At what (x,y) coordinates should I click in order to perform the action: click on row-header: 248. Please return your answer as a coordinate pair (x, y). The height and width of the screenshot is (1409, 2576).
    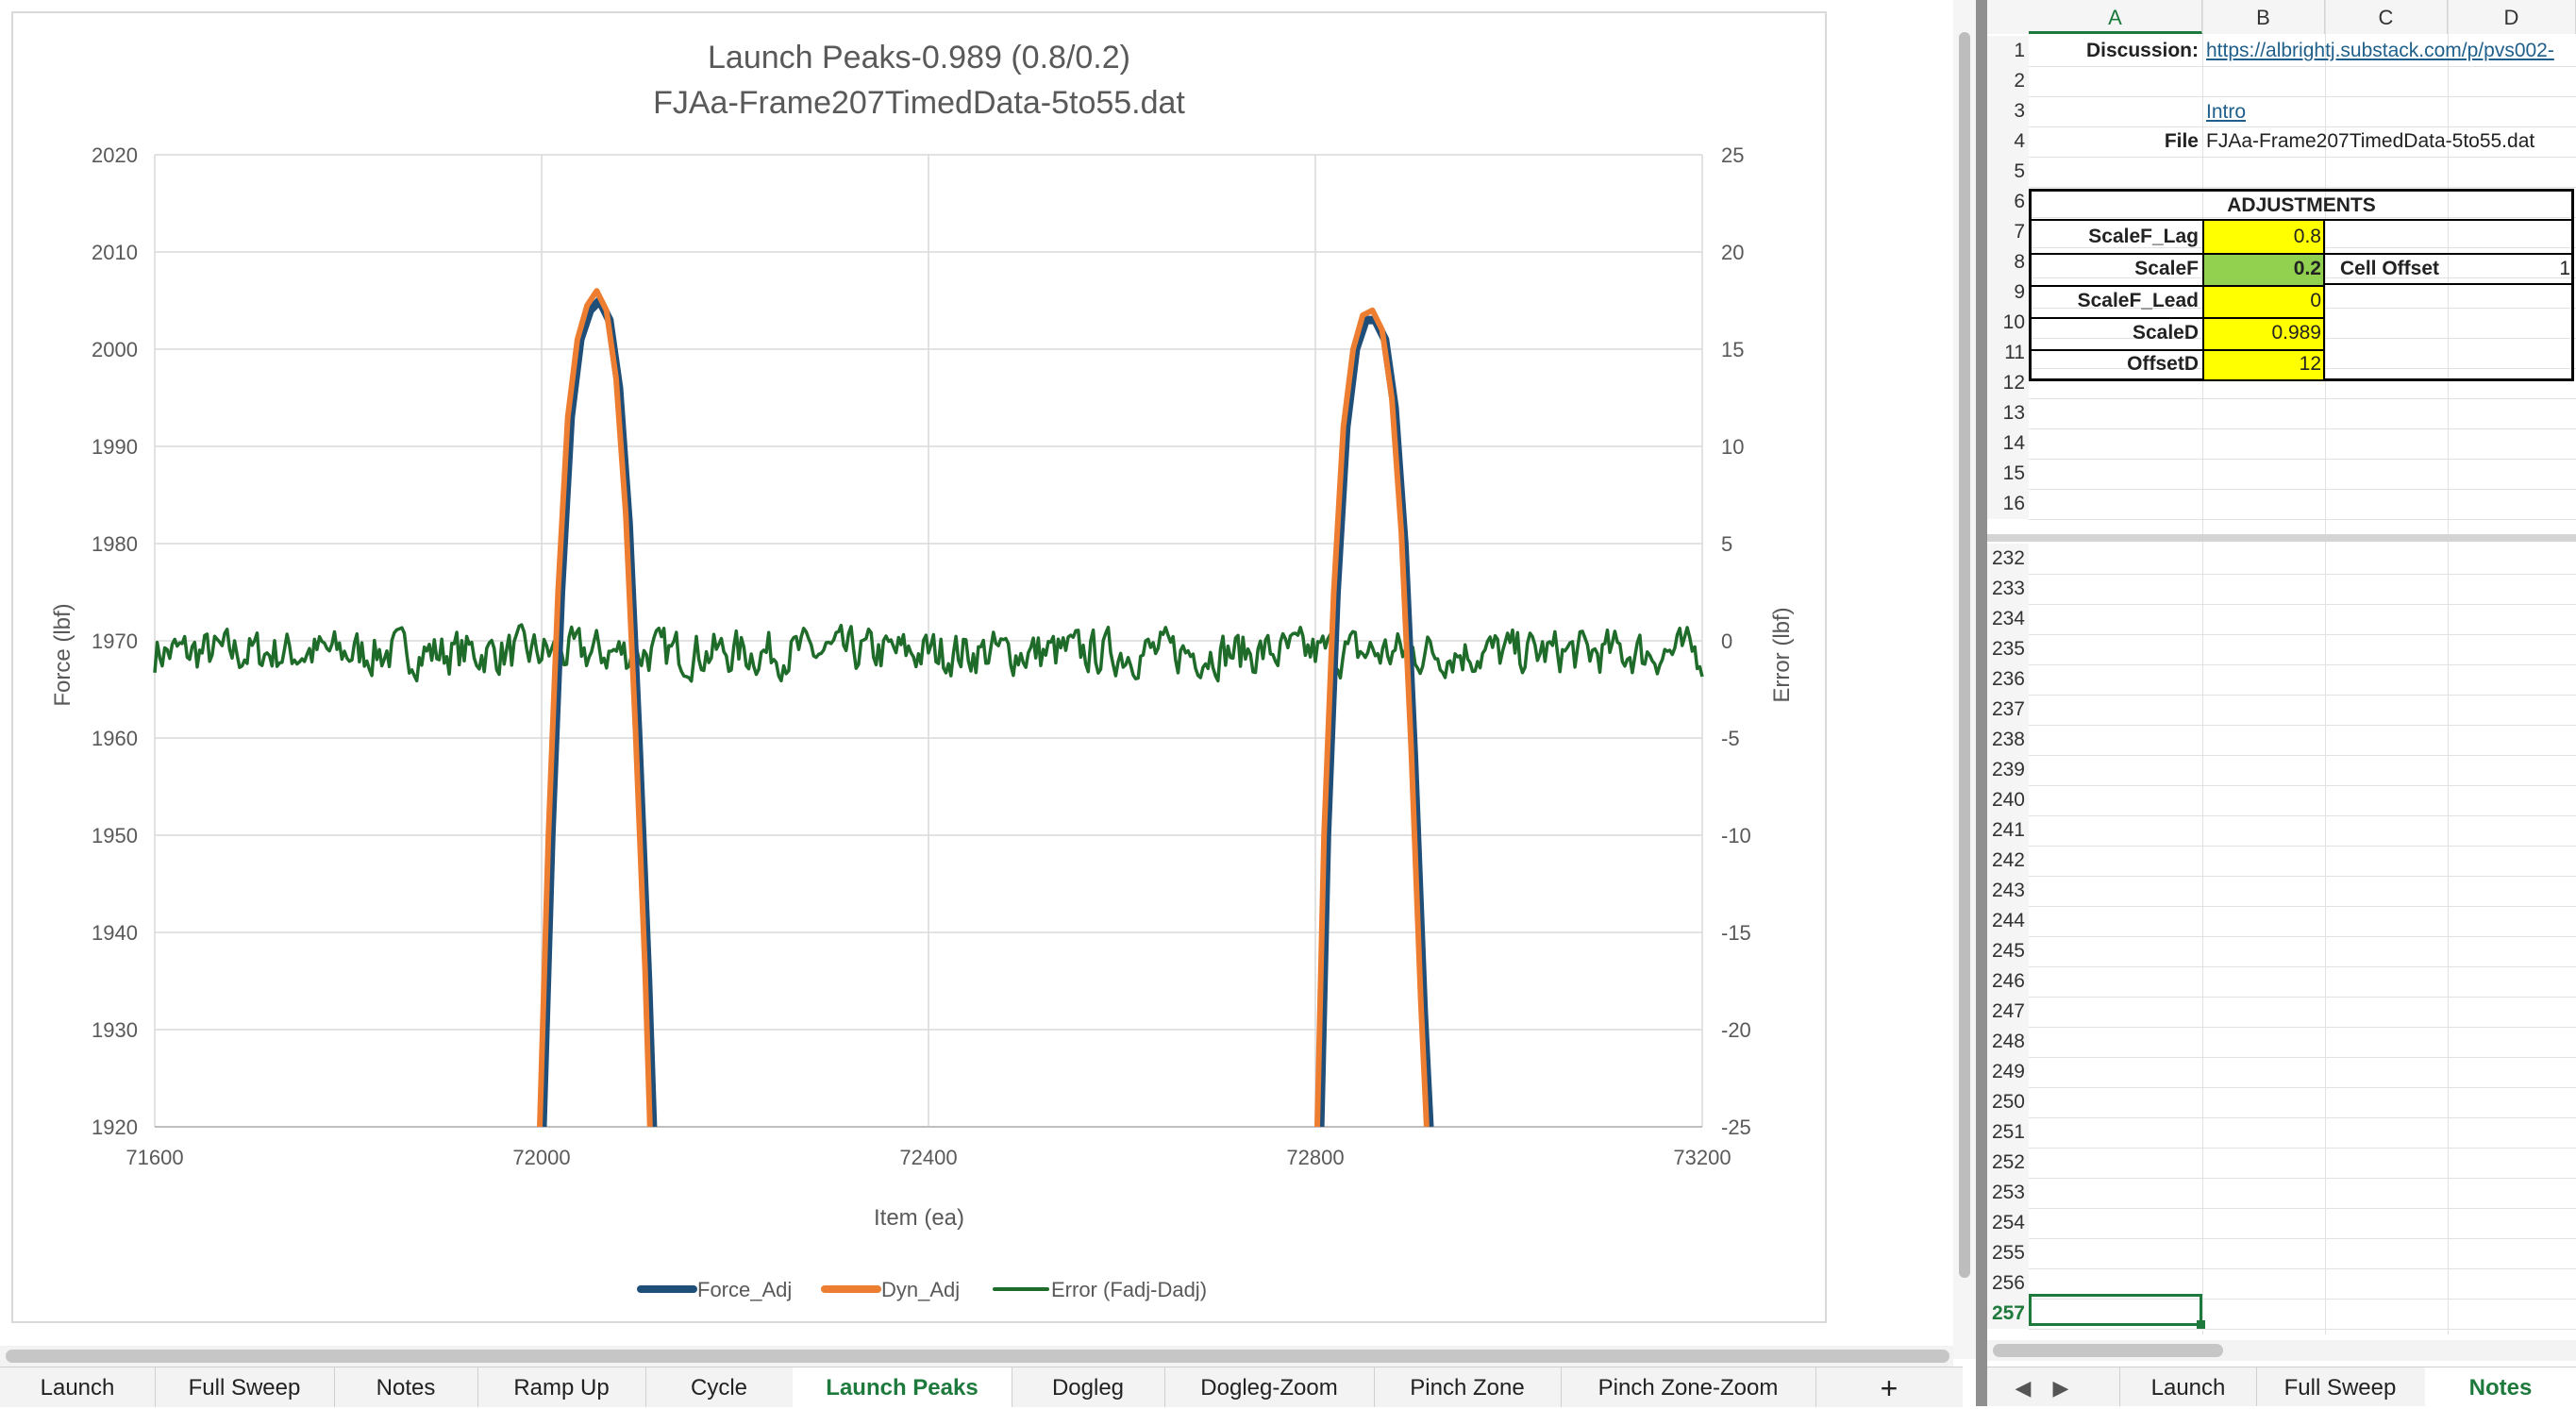
    Looking at the image, I should click on (2008, 1042).